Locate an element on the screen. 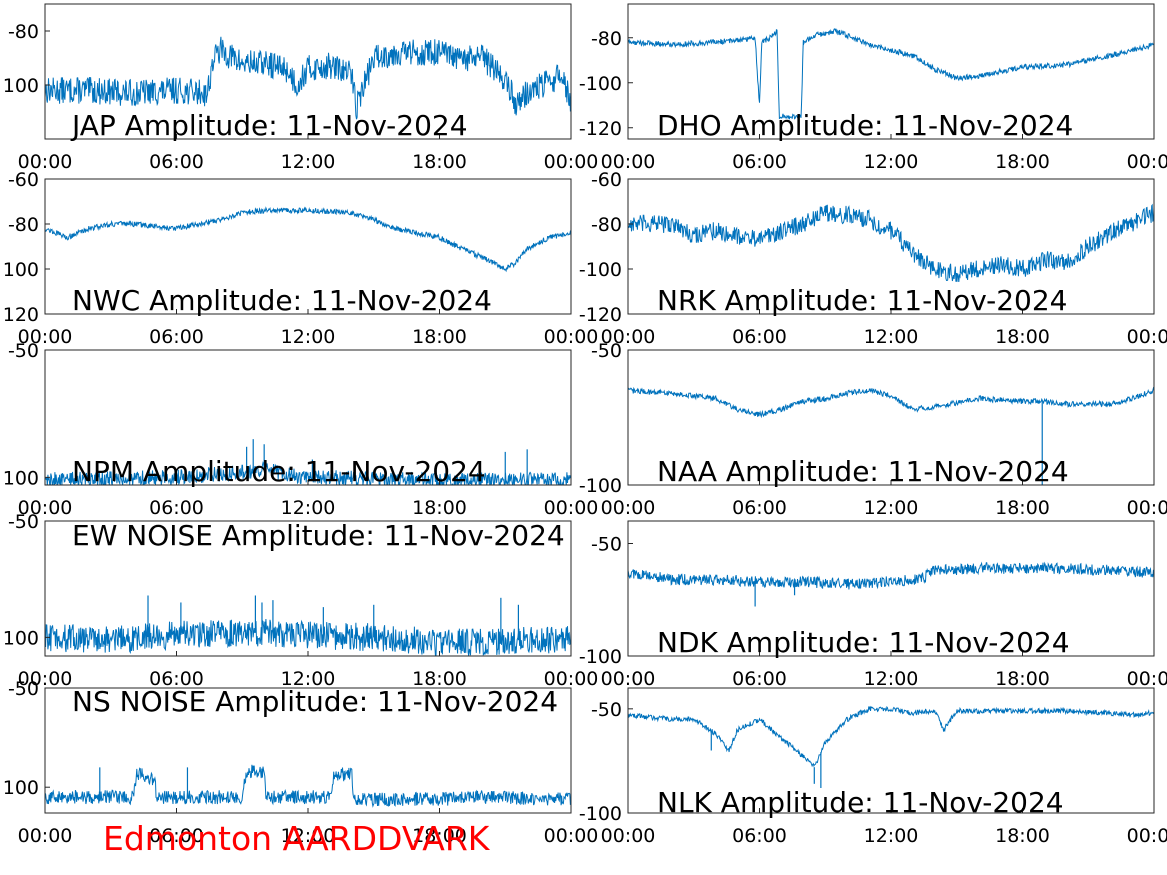  chart-title: NPM Amplitude: 11-Nov-2024 is located at coordinates (279, 471).